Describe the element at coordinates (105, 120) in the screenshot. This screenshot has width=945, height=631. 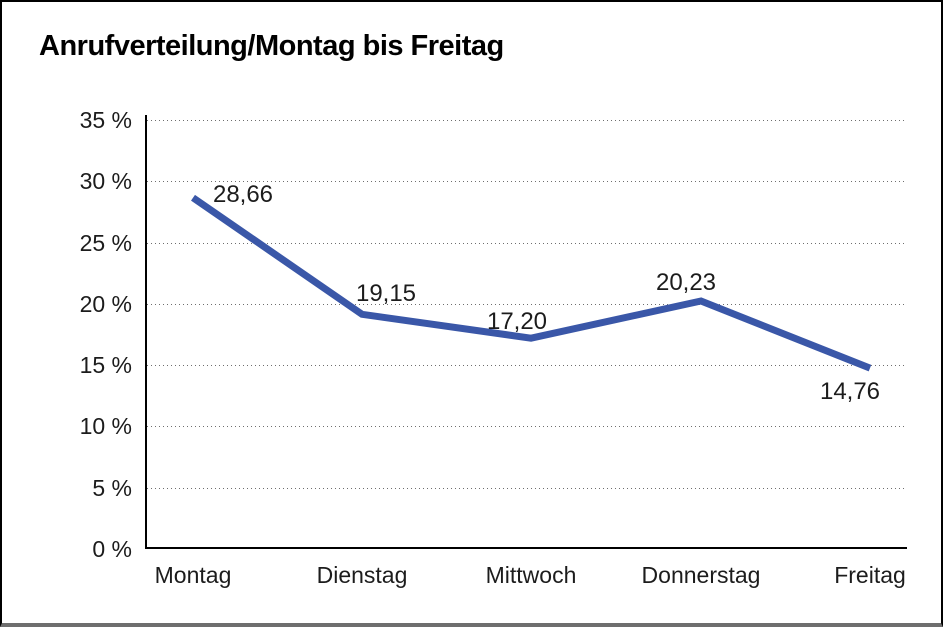
I see `y-axis-tick-label: 35 %` at that location.